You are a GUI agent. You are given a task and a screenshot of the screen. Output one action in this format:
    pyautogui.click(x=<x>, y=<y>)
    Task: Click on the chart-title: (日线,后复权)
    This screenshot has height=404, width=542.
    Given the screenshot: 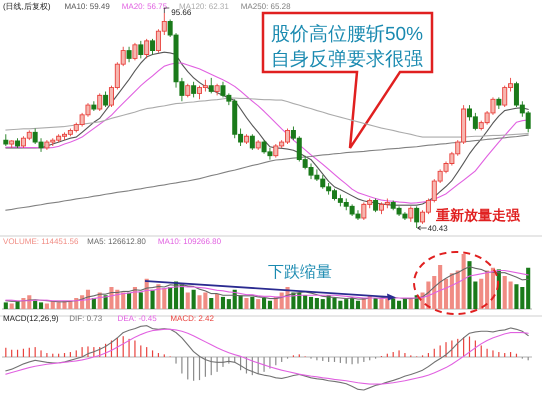 What is the action you would take?
    pyautogui.click(x=27, y=6)
    